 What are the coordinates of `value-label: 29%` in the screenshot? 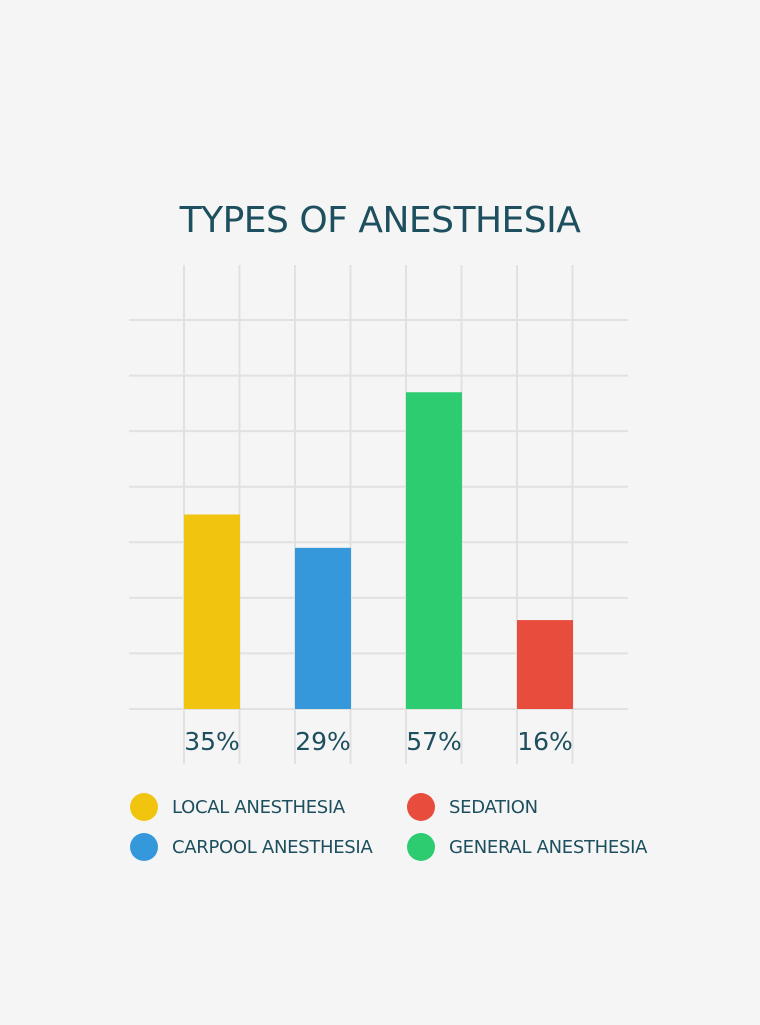 It's located at (323, 741).